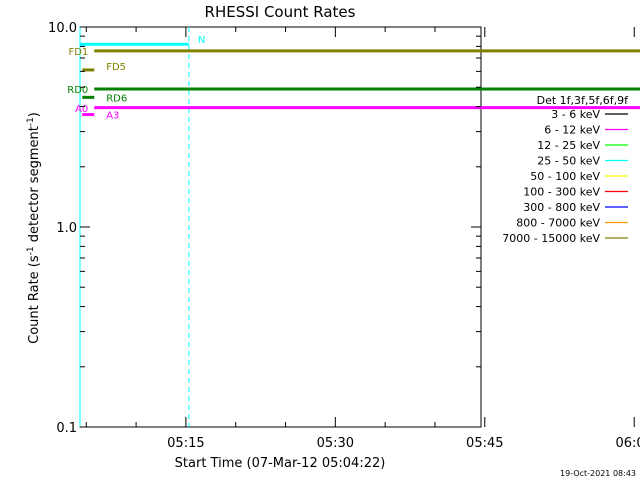  I want to click on legend-entry-label-4: 50 - 100 keV, so click(565, 176).